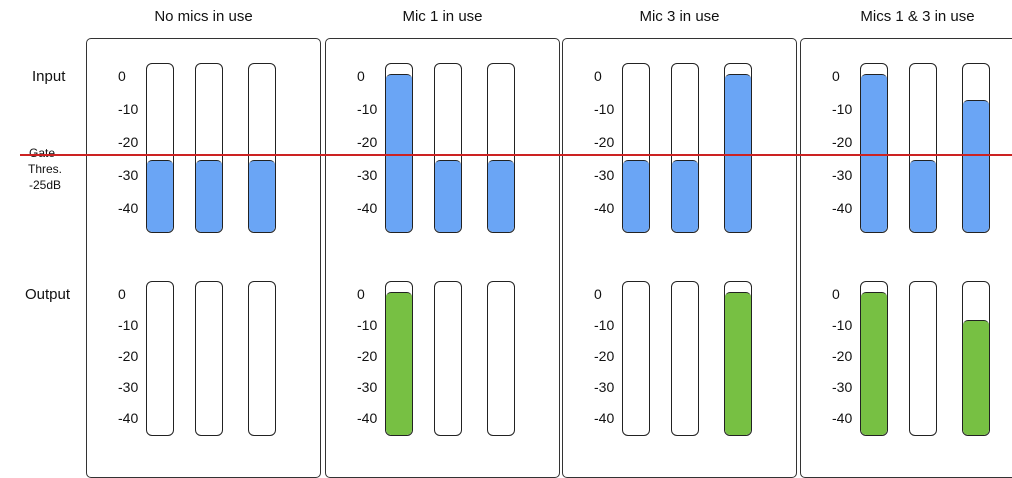  What do you see at coordinates (203, 16) in the screenshot?
I see `panel-title: No mics in use` at bounding box center [203, 16].